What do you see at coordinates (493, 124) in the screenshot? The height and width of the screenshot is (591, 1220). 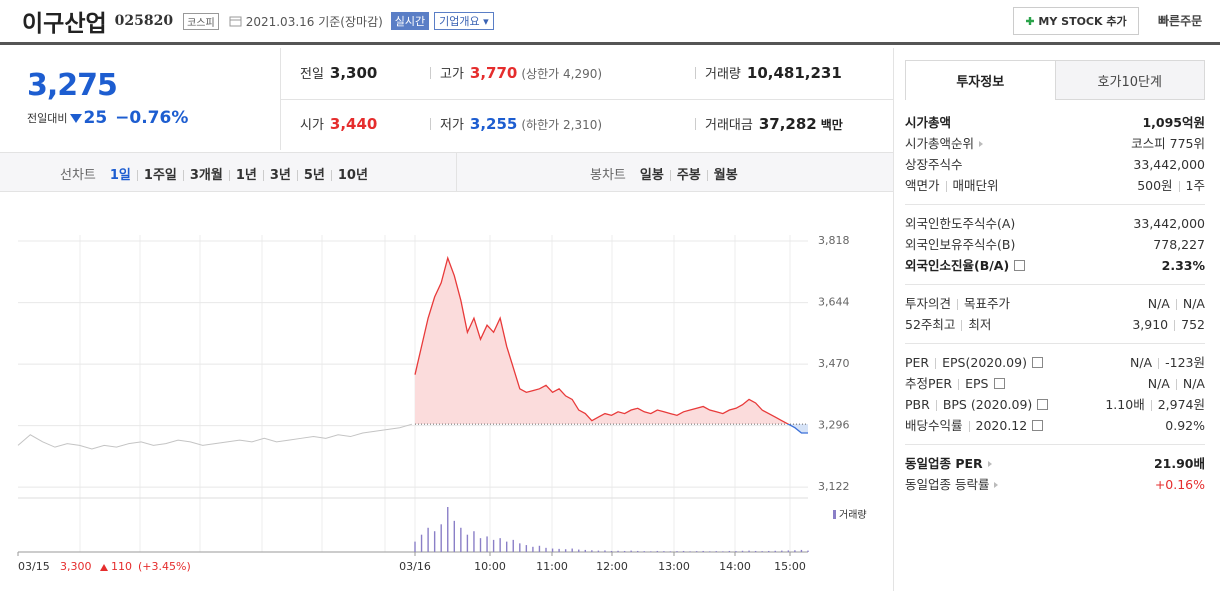 I see `field-value: 3,255` at bounding box center [493, 124].